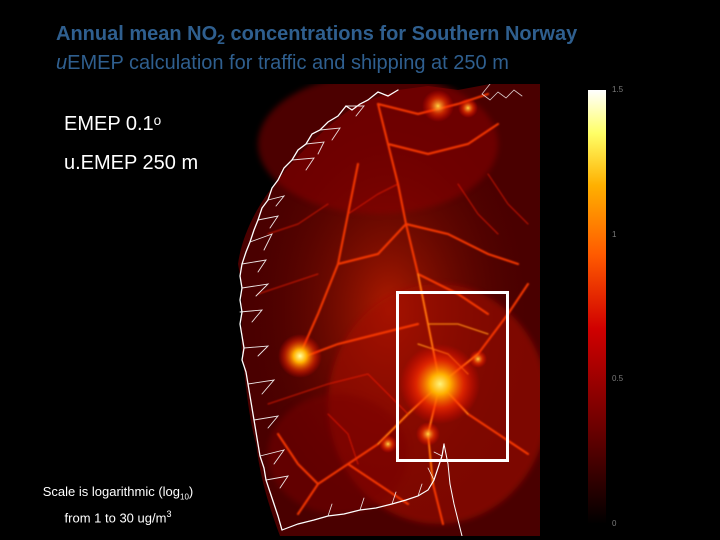 Image resolution: width=720 pixels, height=540 pixels. I want to click on caption-line-2: from 1 to 30 ug/m3, so click(118, 516).